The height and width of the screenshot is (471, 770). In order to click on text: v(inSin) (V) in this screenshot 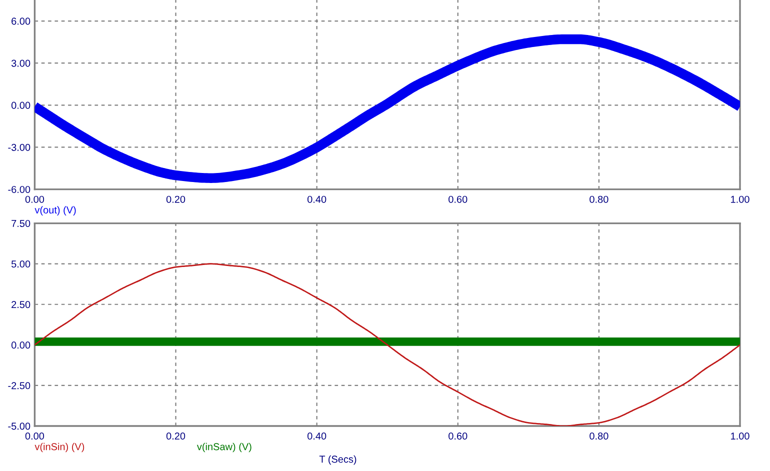, I will do `click(59, 447)`.